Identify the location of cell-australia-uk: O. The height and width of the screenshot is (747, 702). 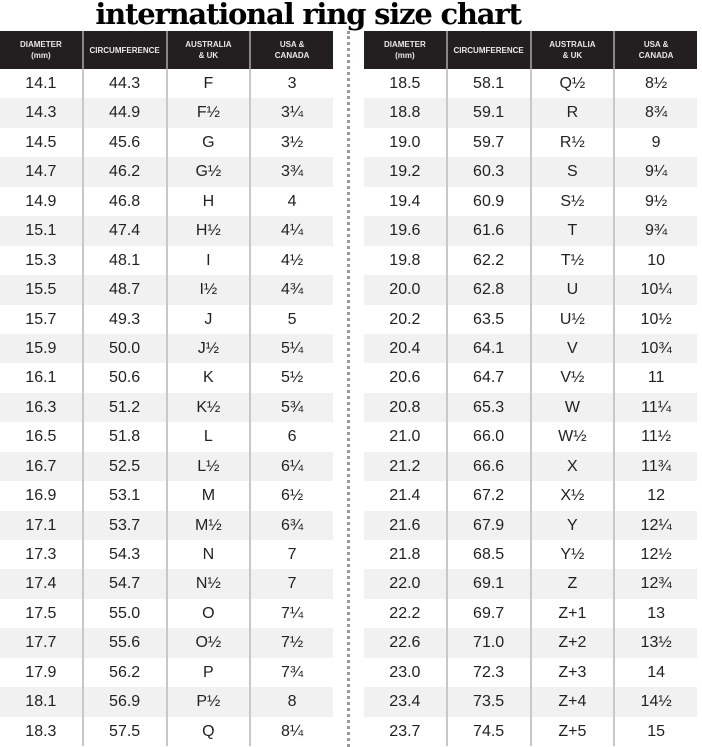
(210, 613).